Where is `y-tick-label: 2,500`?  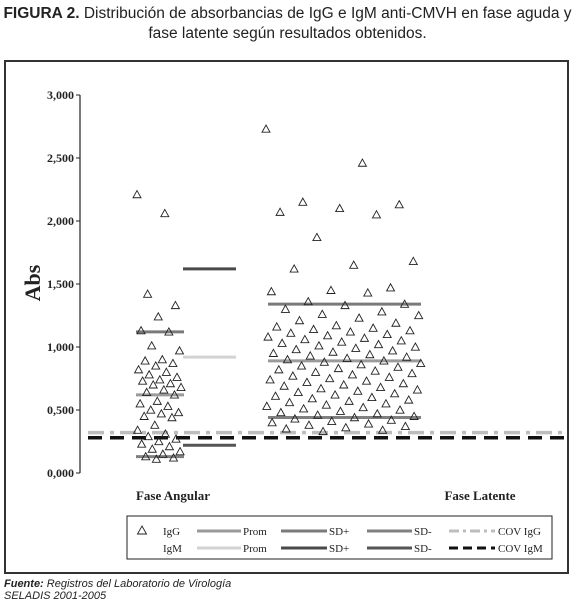 y-tick-label: 2,500 is located at coordinates (60, 158).